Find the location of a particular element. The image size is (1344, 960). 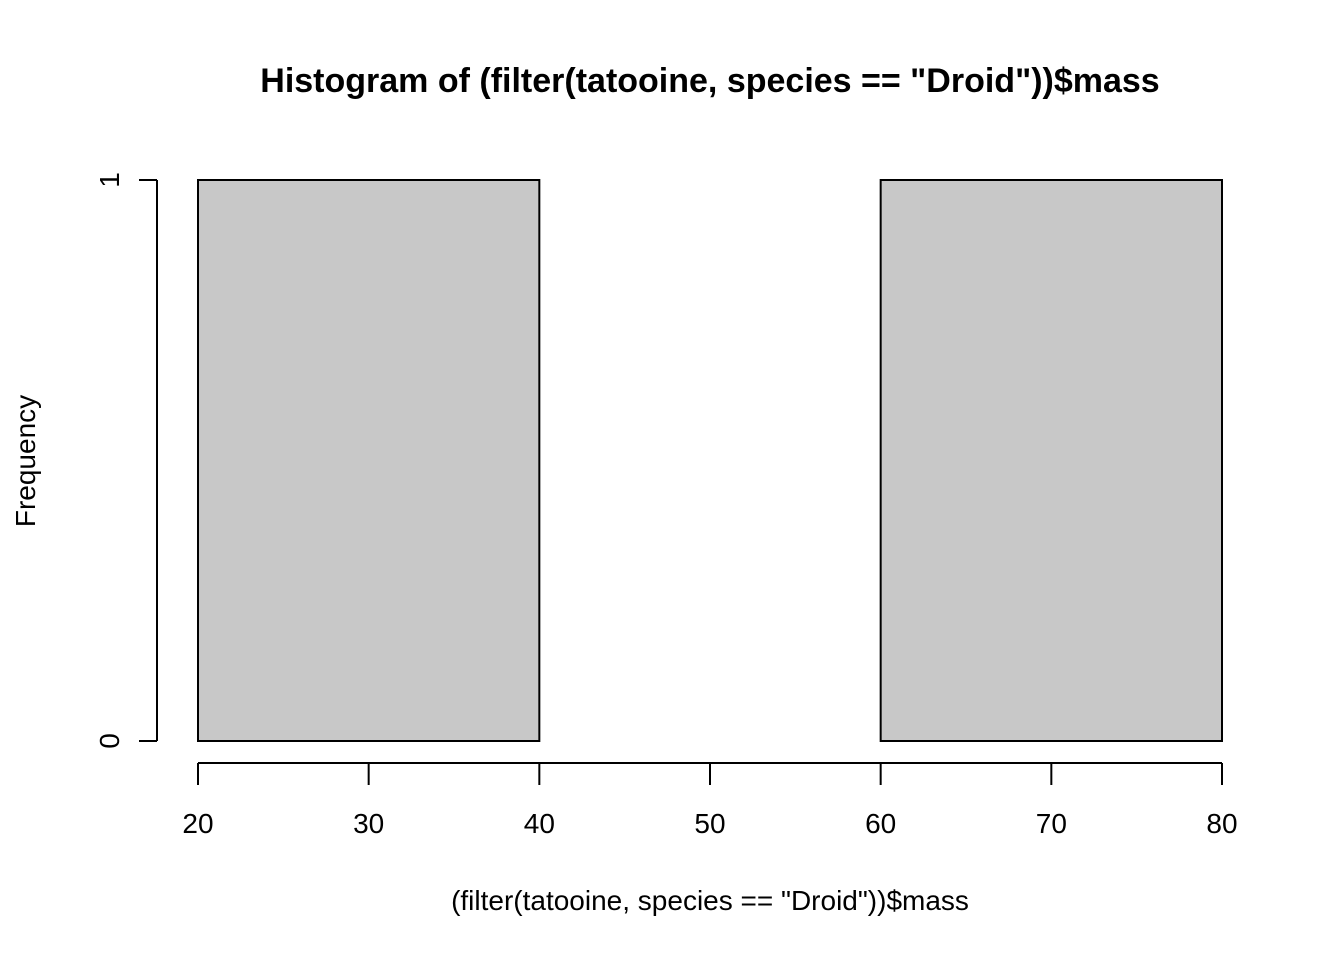

x-tick-label: 50 is located at coordinates (709, 823).